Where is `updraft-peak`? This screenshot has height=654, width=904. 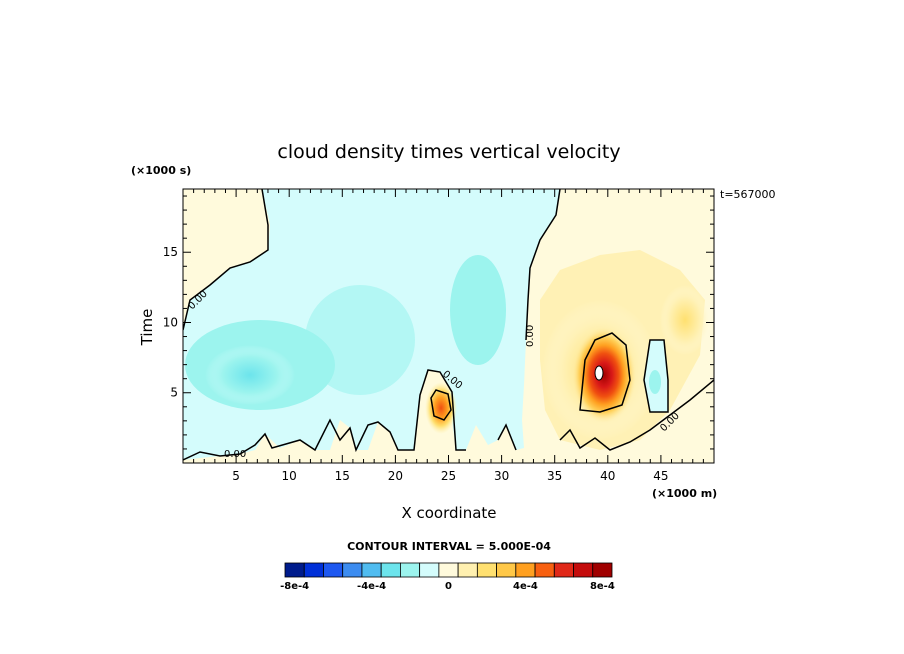 updraft-peak is located at coordinates (599, 373).